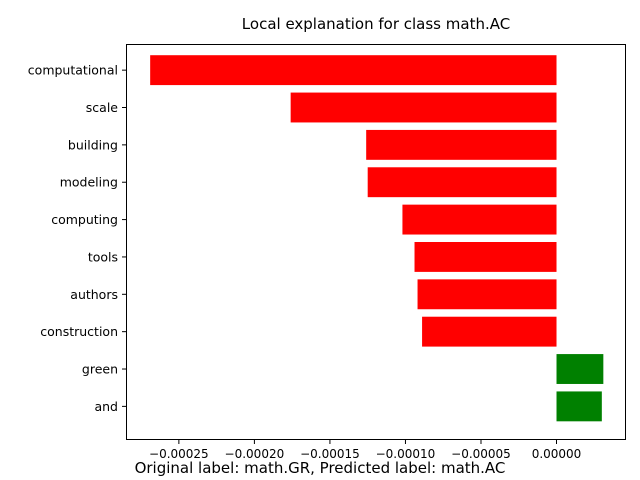 This screenshot has height=480, width=640. I want to click on bar-modeling, so click(462, 182).